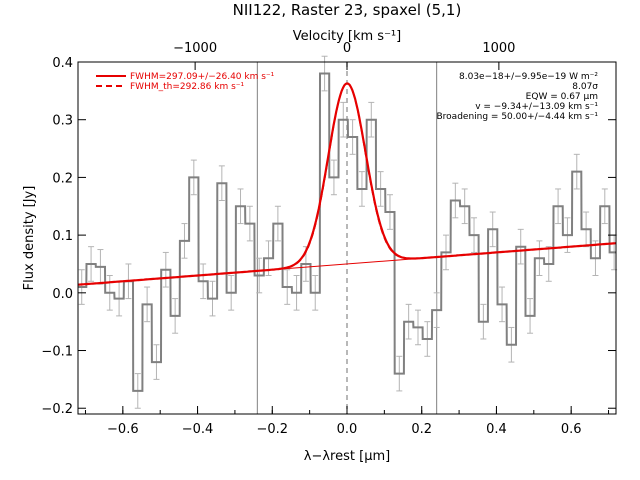 The width and height of the screenshot is (640, 480). I want to click on y-tick-label: 0.0, so click(62, 294).